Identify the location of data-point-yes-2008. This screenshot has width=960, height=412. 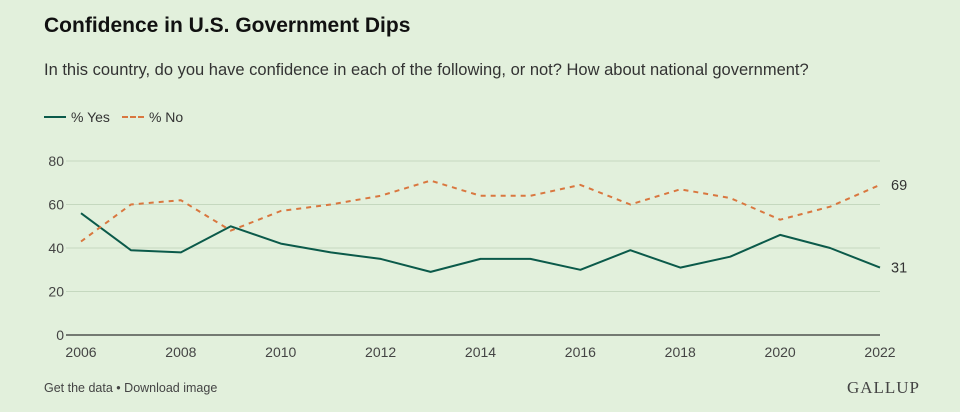
(180, 252).